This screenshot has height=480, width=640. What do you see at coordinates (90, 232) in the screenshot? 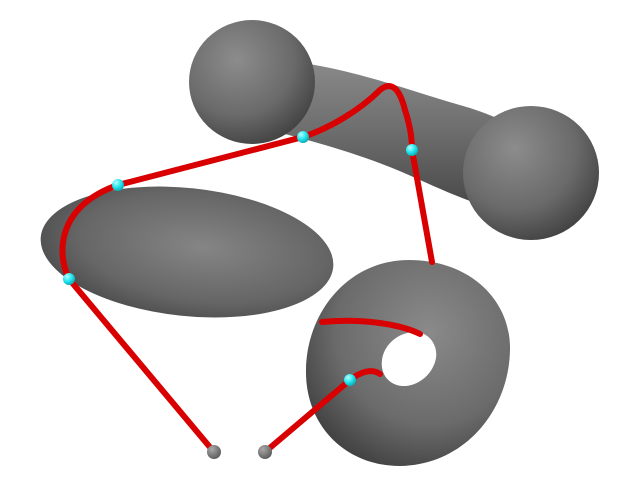
I see `path-segment-ellipsoid` at bounding box center [90, 232].